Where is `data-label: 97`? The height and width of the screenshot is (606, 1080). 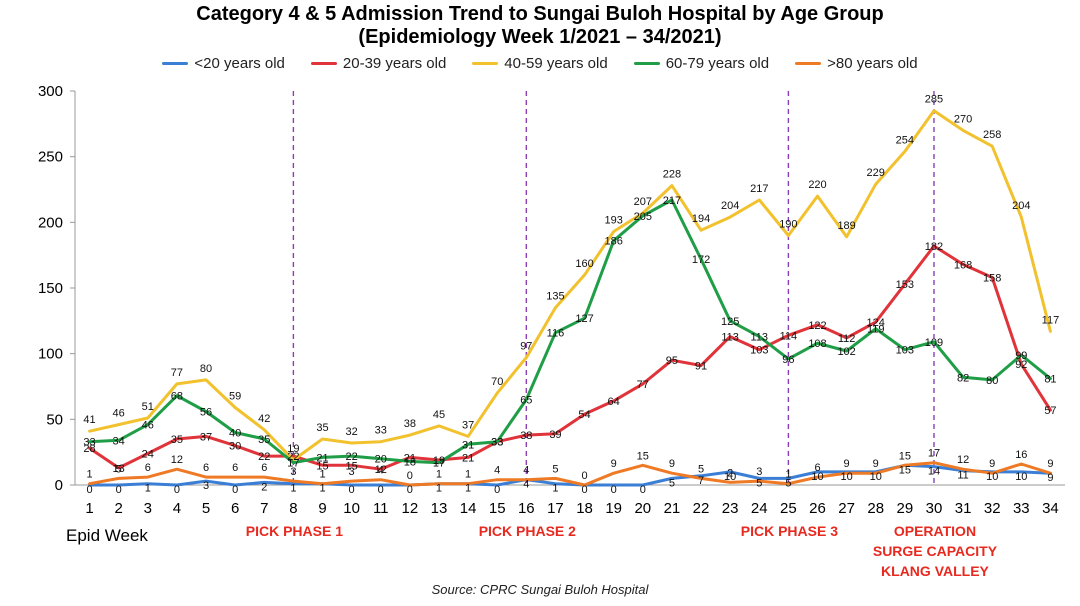
data-label: 97 is located at coordinates (526, 347).